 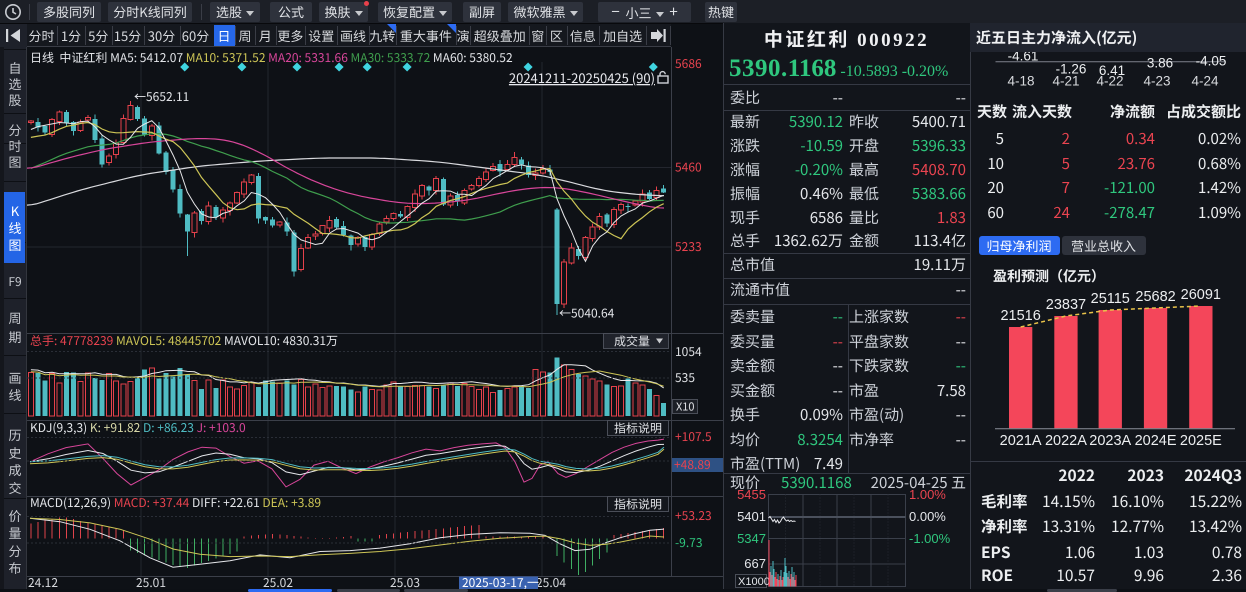 I want to click on svg-text: -4.61, so click(x=1023, y=58).